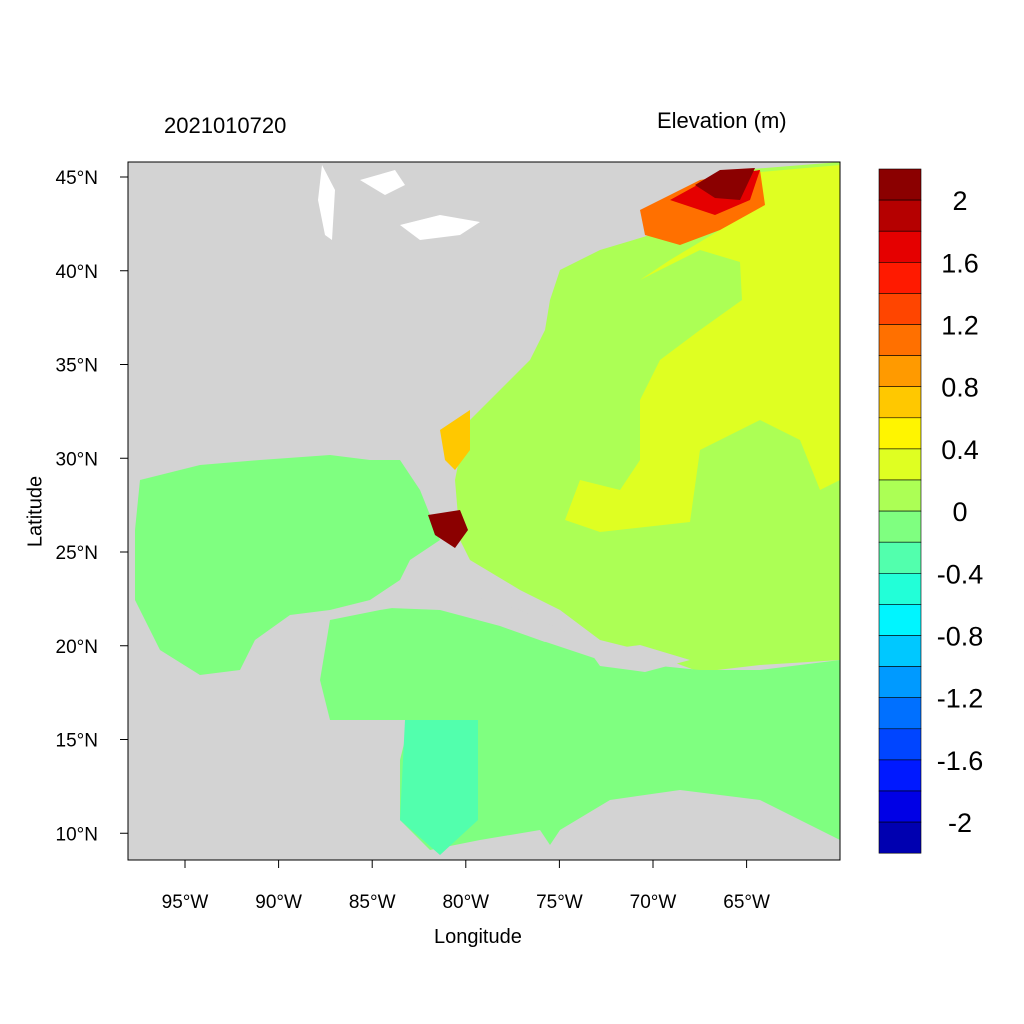 The height and width of the screenshot is (1024, 1024). Describe the element at coordinates (959, 201) in the screenshot. I see `colorbar-label: 2` at that location.